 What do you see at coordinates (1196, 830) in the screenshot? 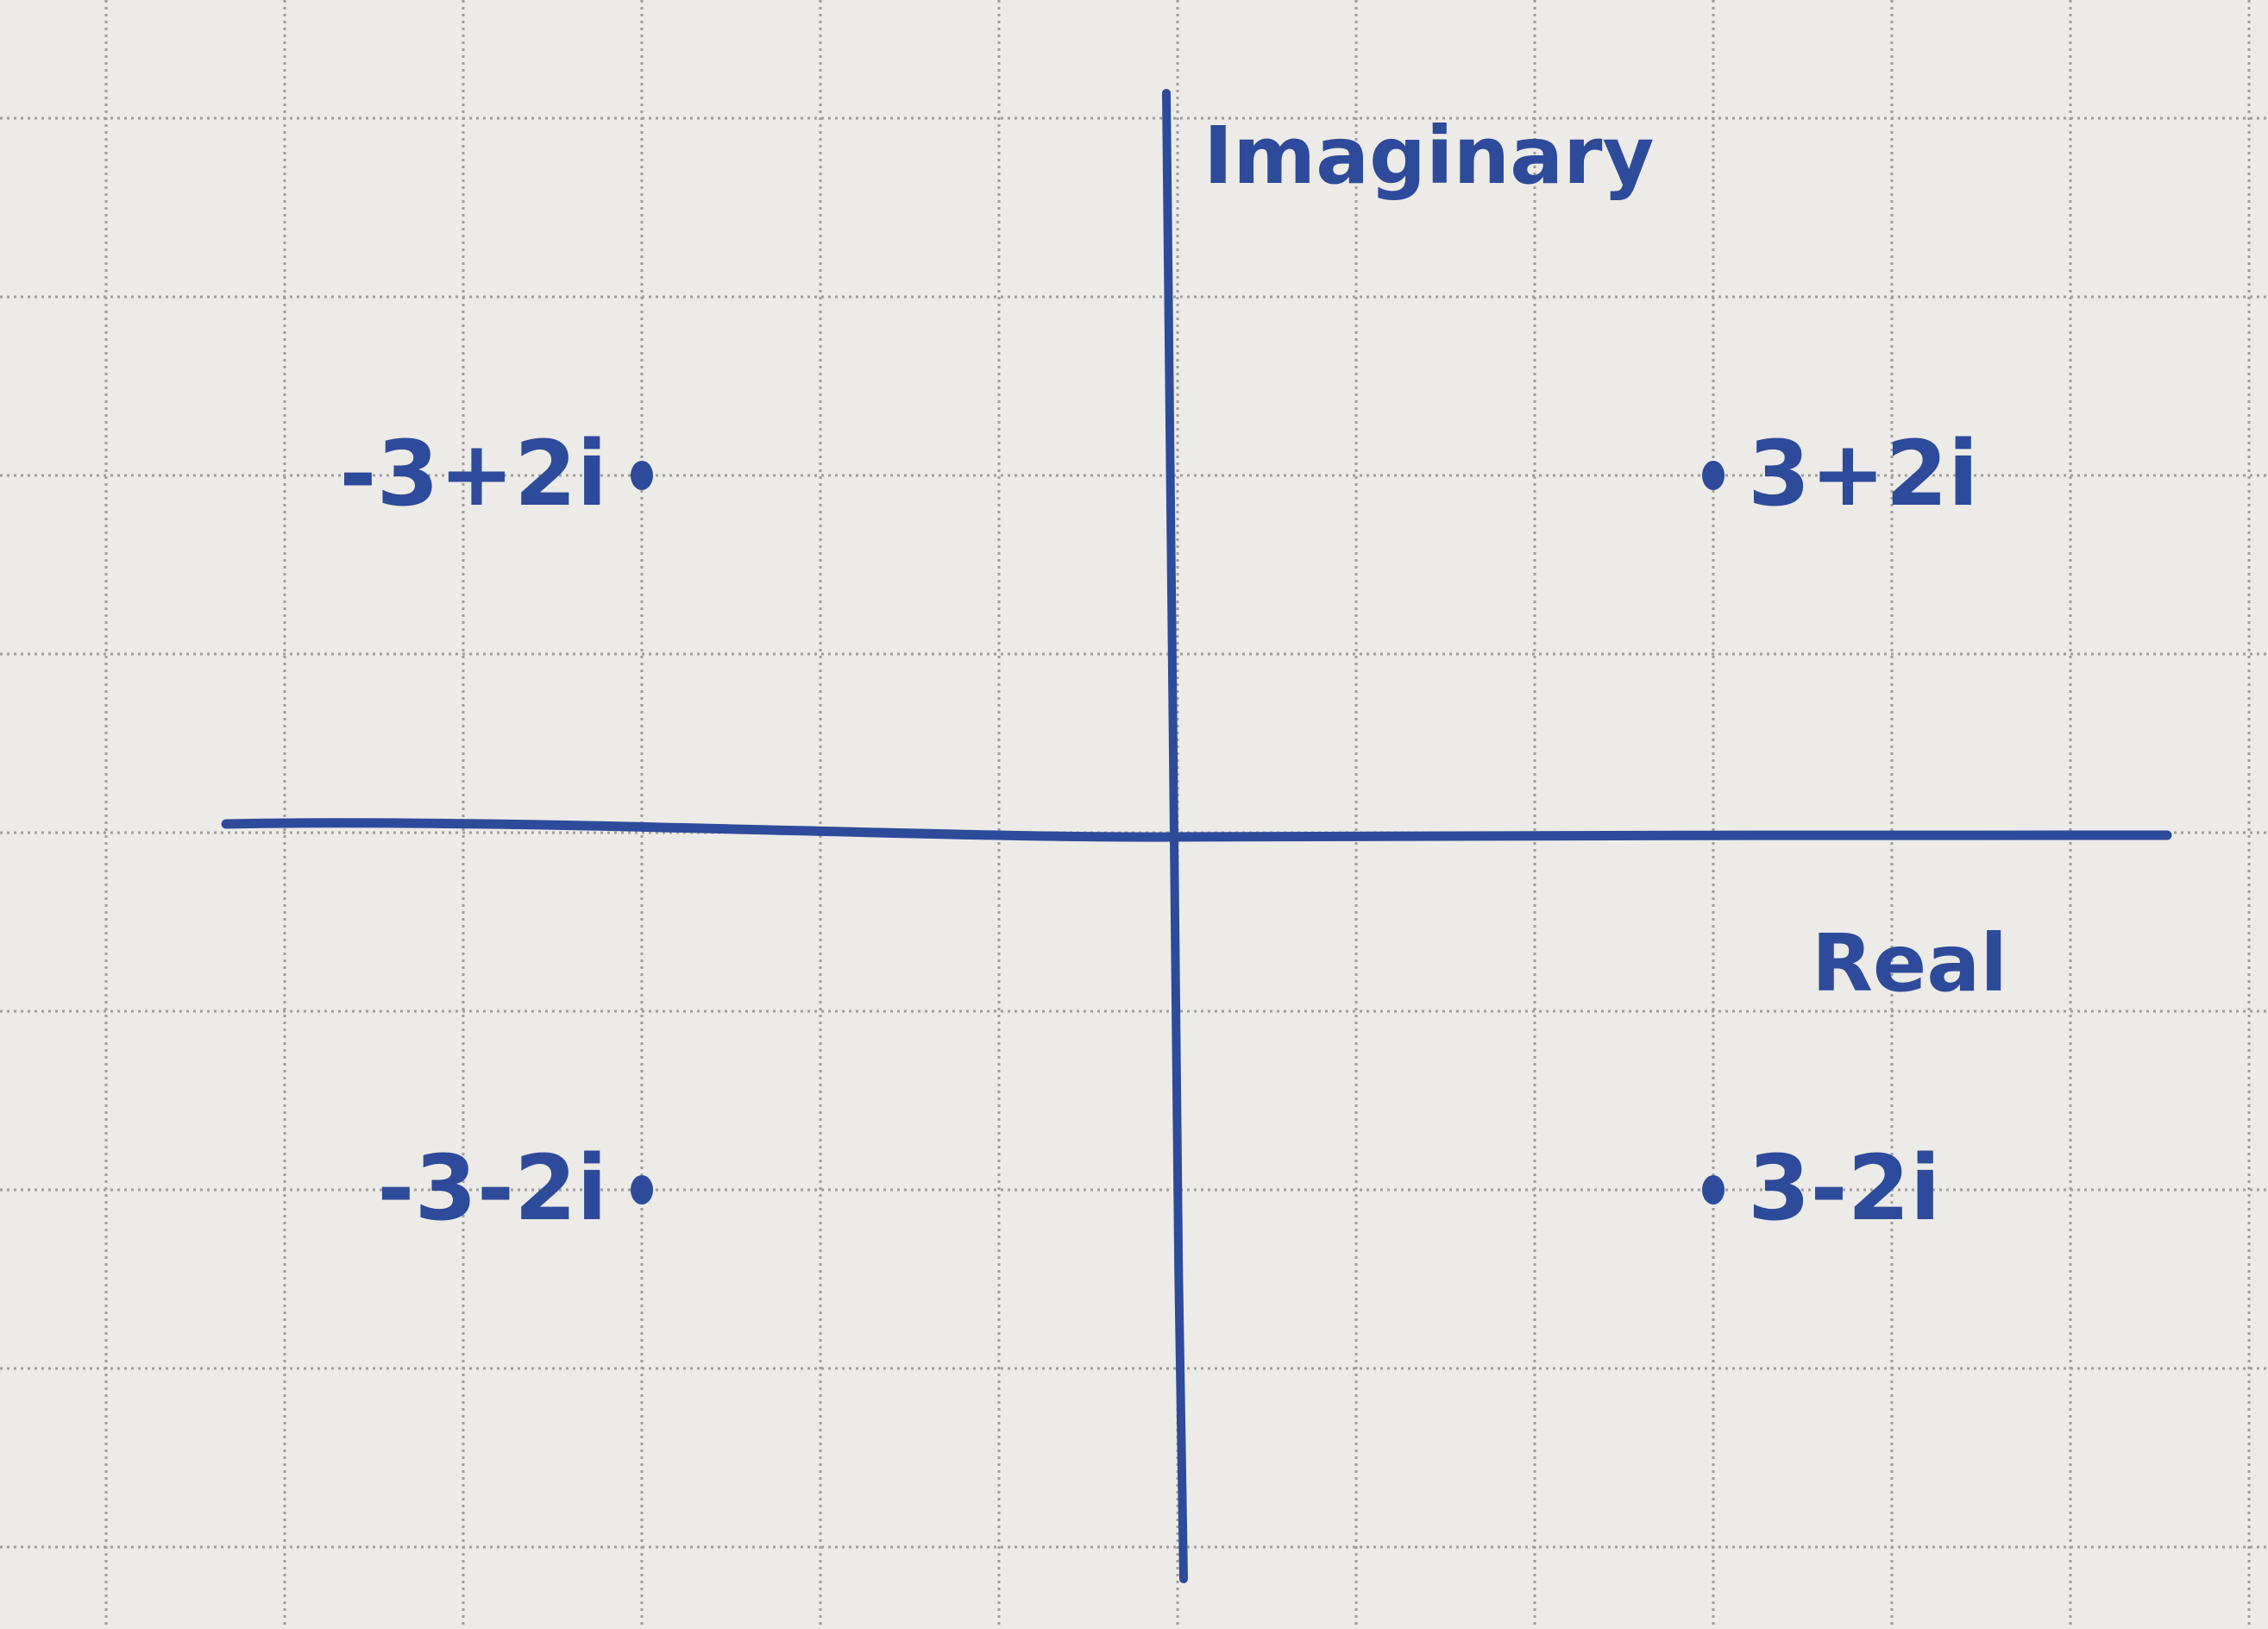
I see `real-axis` at bounding box center [1196, 830].